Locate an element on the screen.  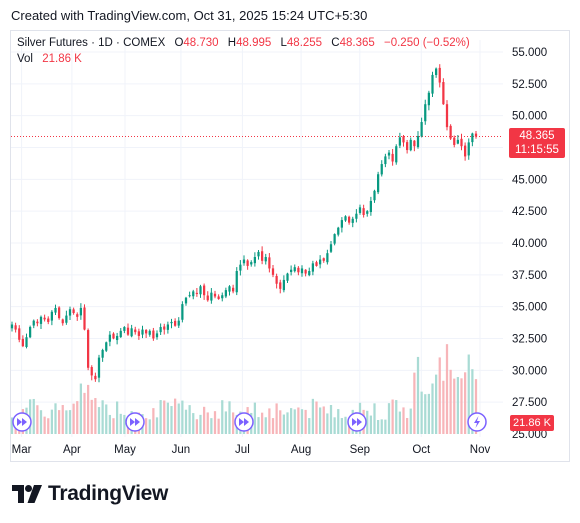
lightning-icon is located at coordinates (477, 422).